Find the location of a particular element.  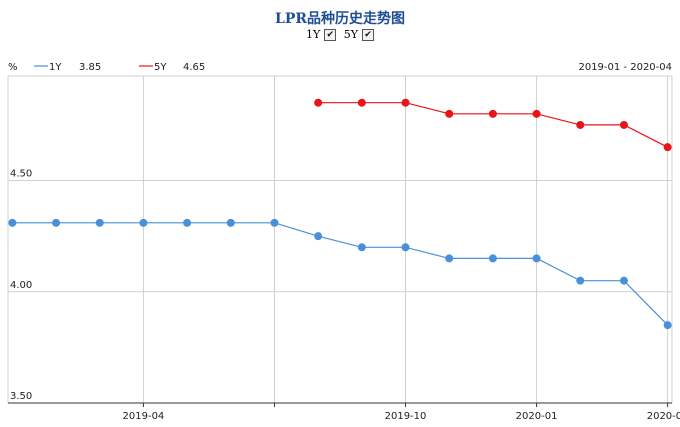

date-range-label: 2019-01 - 2020-04 is located at coordinates (625, 67).